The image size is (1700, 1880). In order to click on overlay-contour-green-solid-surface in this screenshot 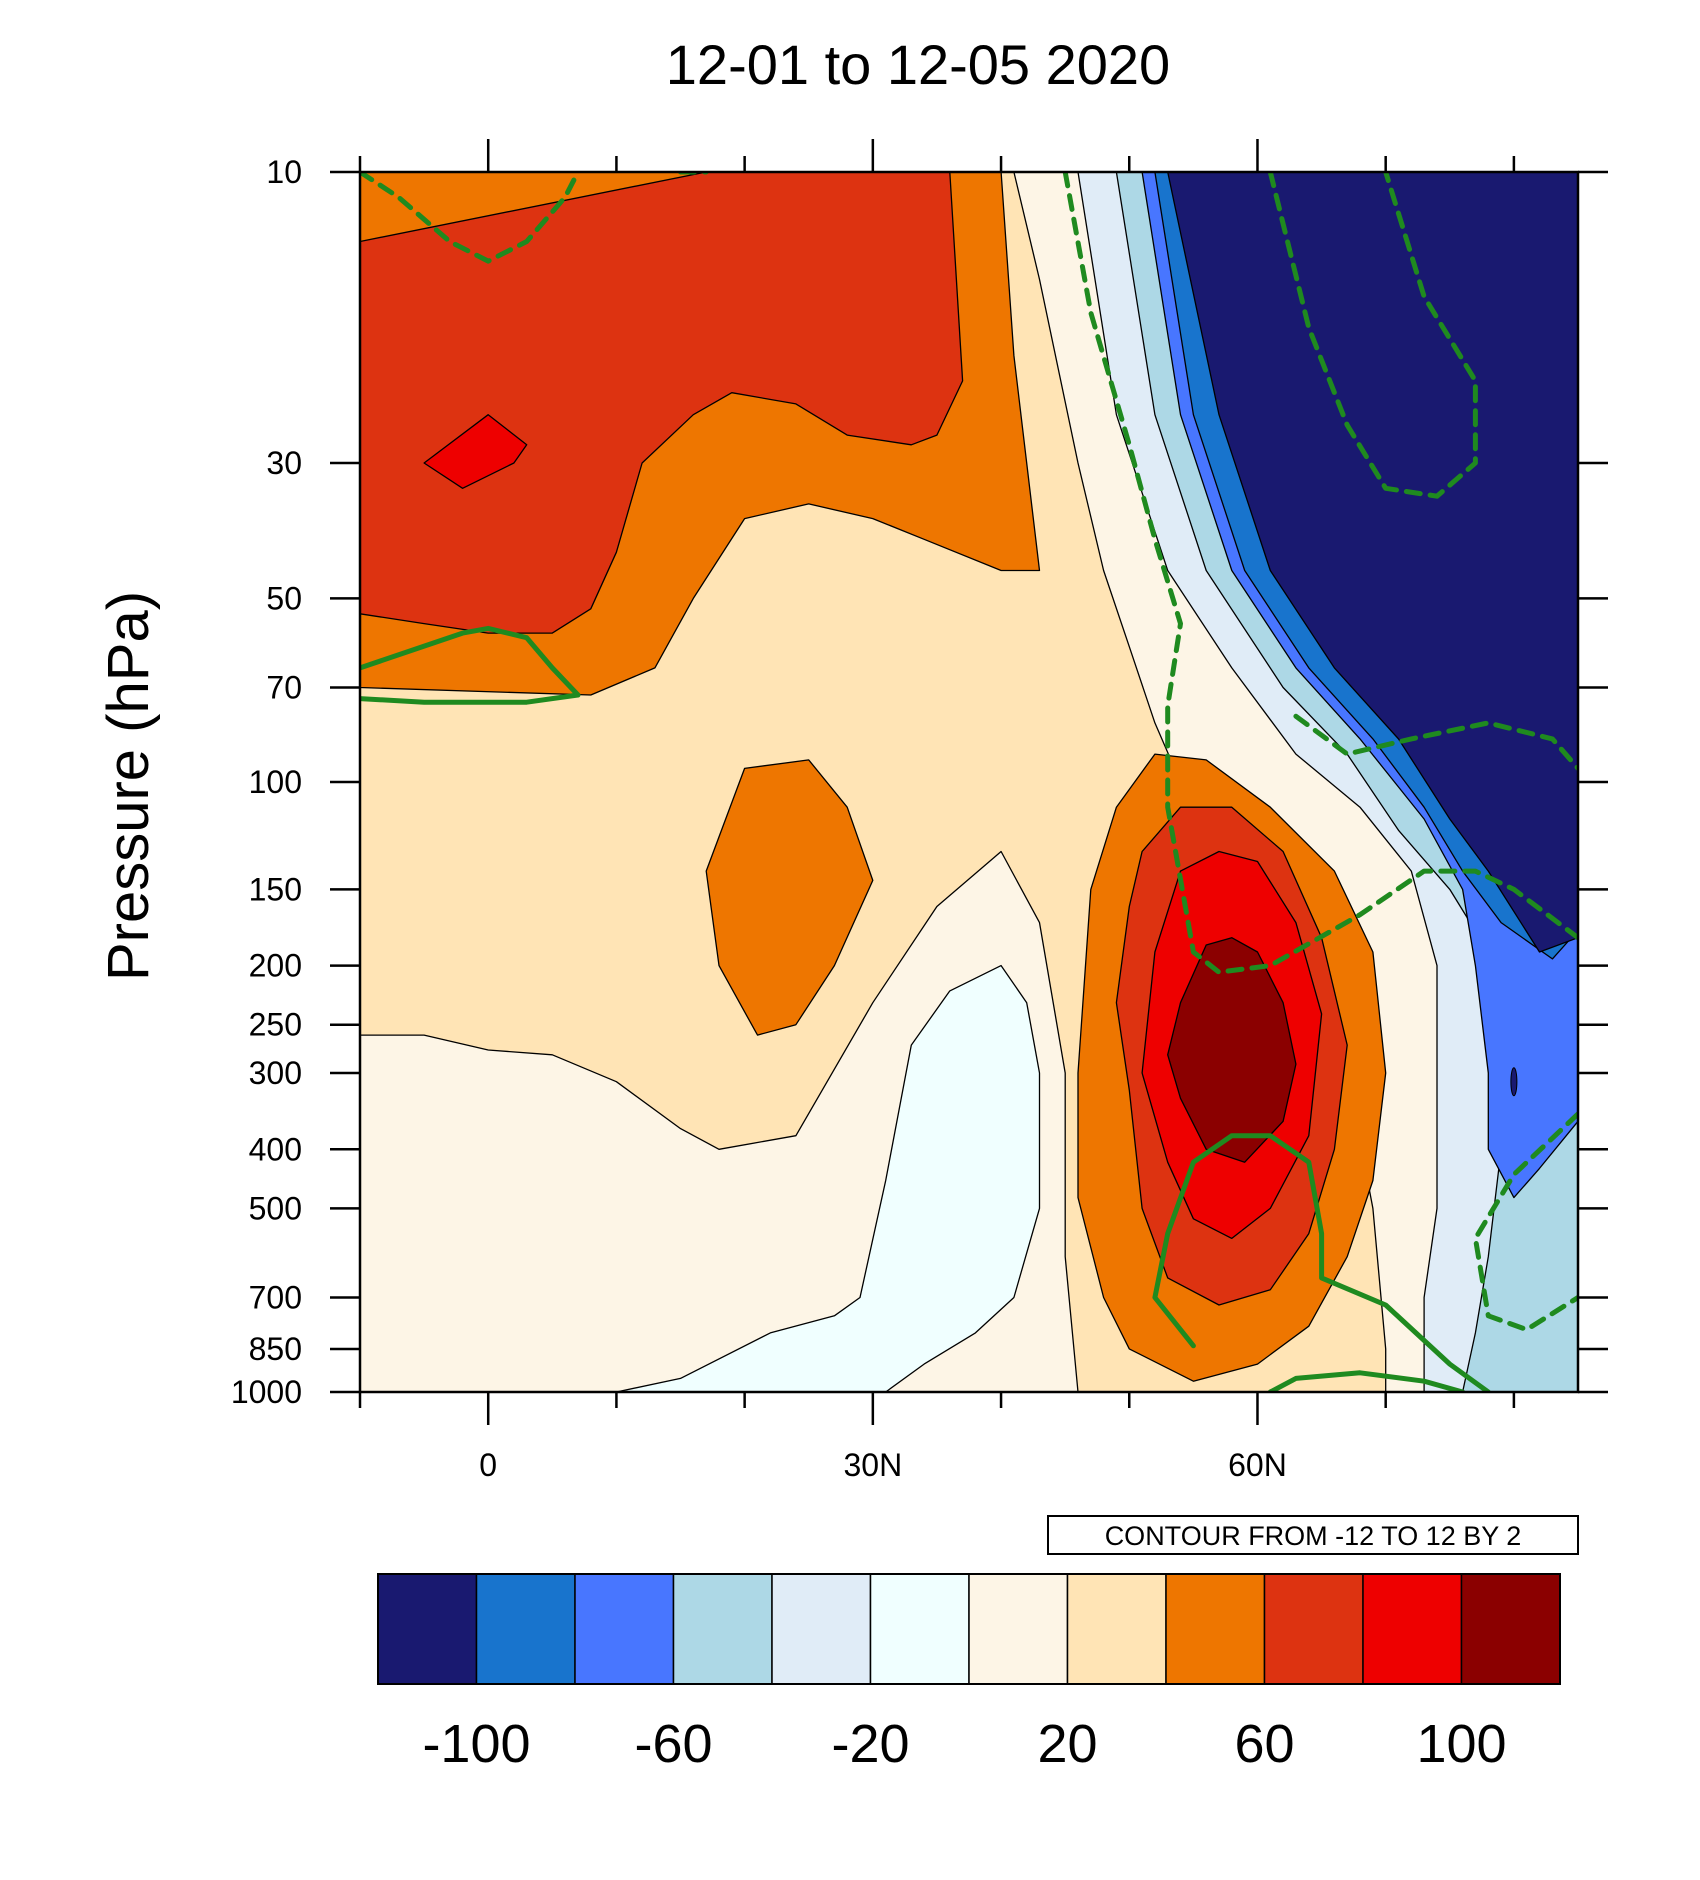, I will do `click(1366, 1381)`.